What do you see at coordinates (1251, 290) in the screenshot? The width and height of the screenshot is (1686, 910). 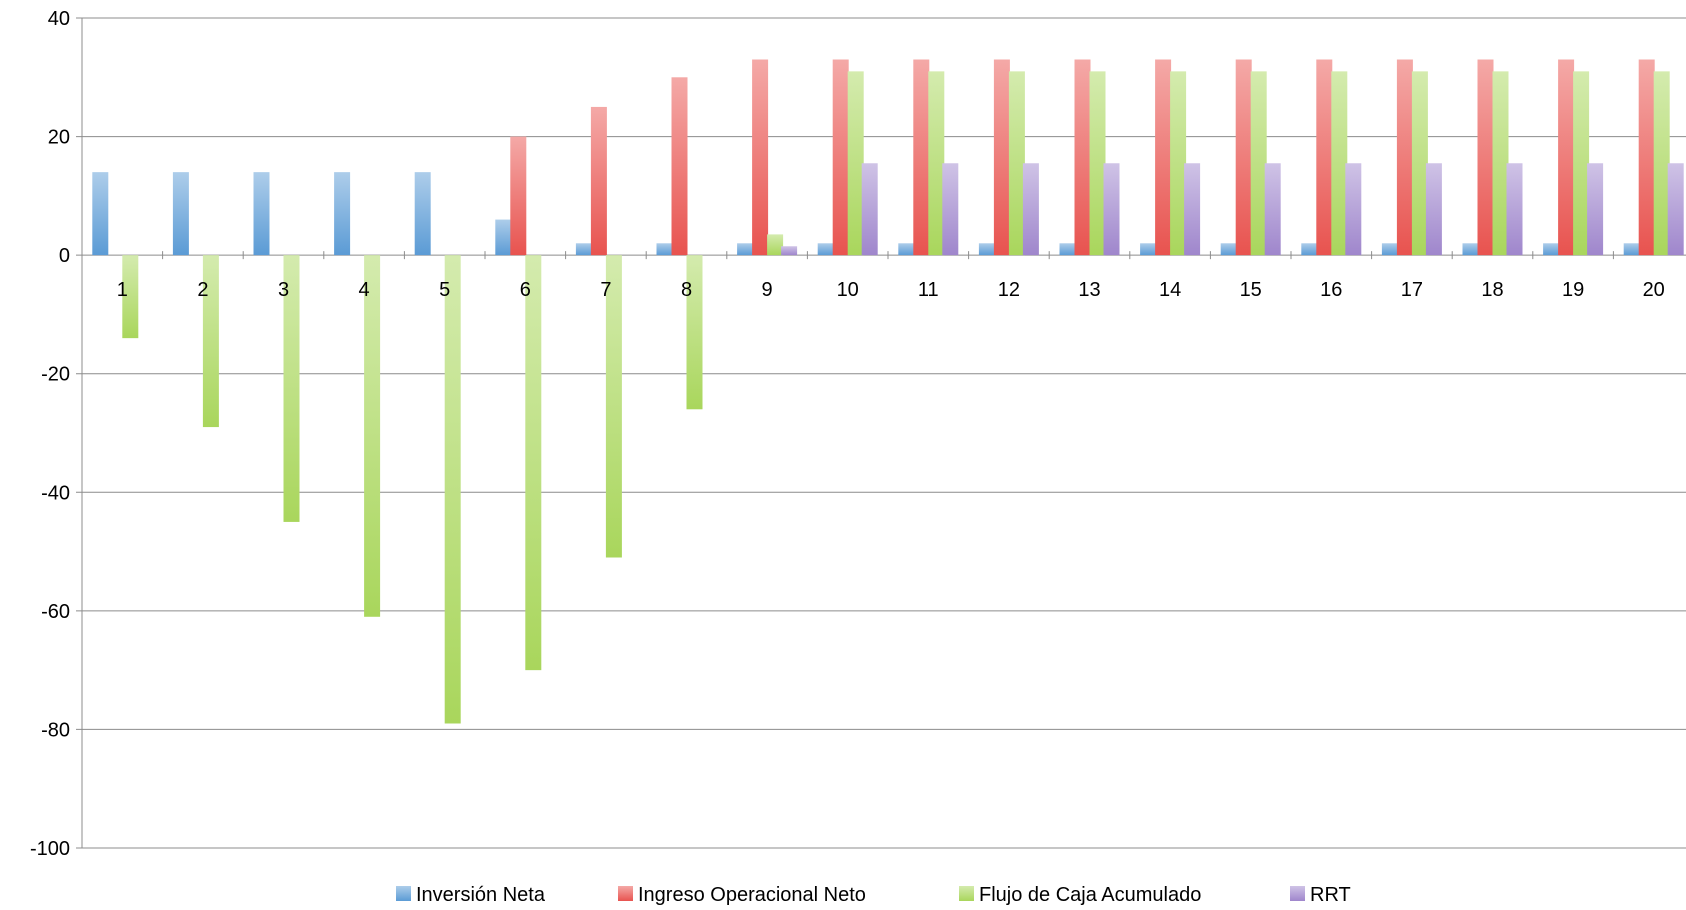 I see `x-tick-label: 15` at bounding box center [1251, 290].